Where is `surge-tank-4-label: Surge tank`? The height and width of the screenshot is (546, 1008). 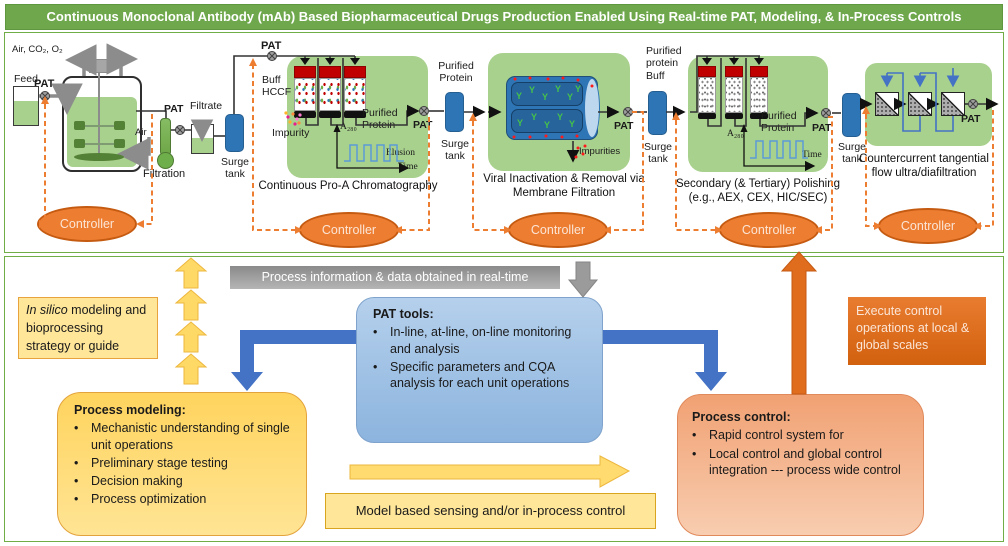
surge-tank-4-label: Surge tank is located at coordinates (852, 153).